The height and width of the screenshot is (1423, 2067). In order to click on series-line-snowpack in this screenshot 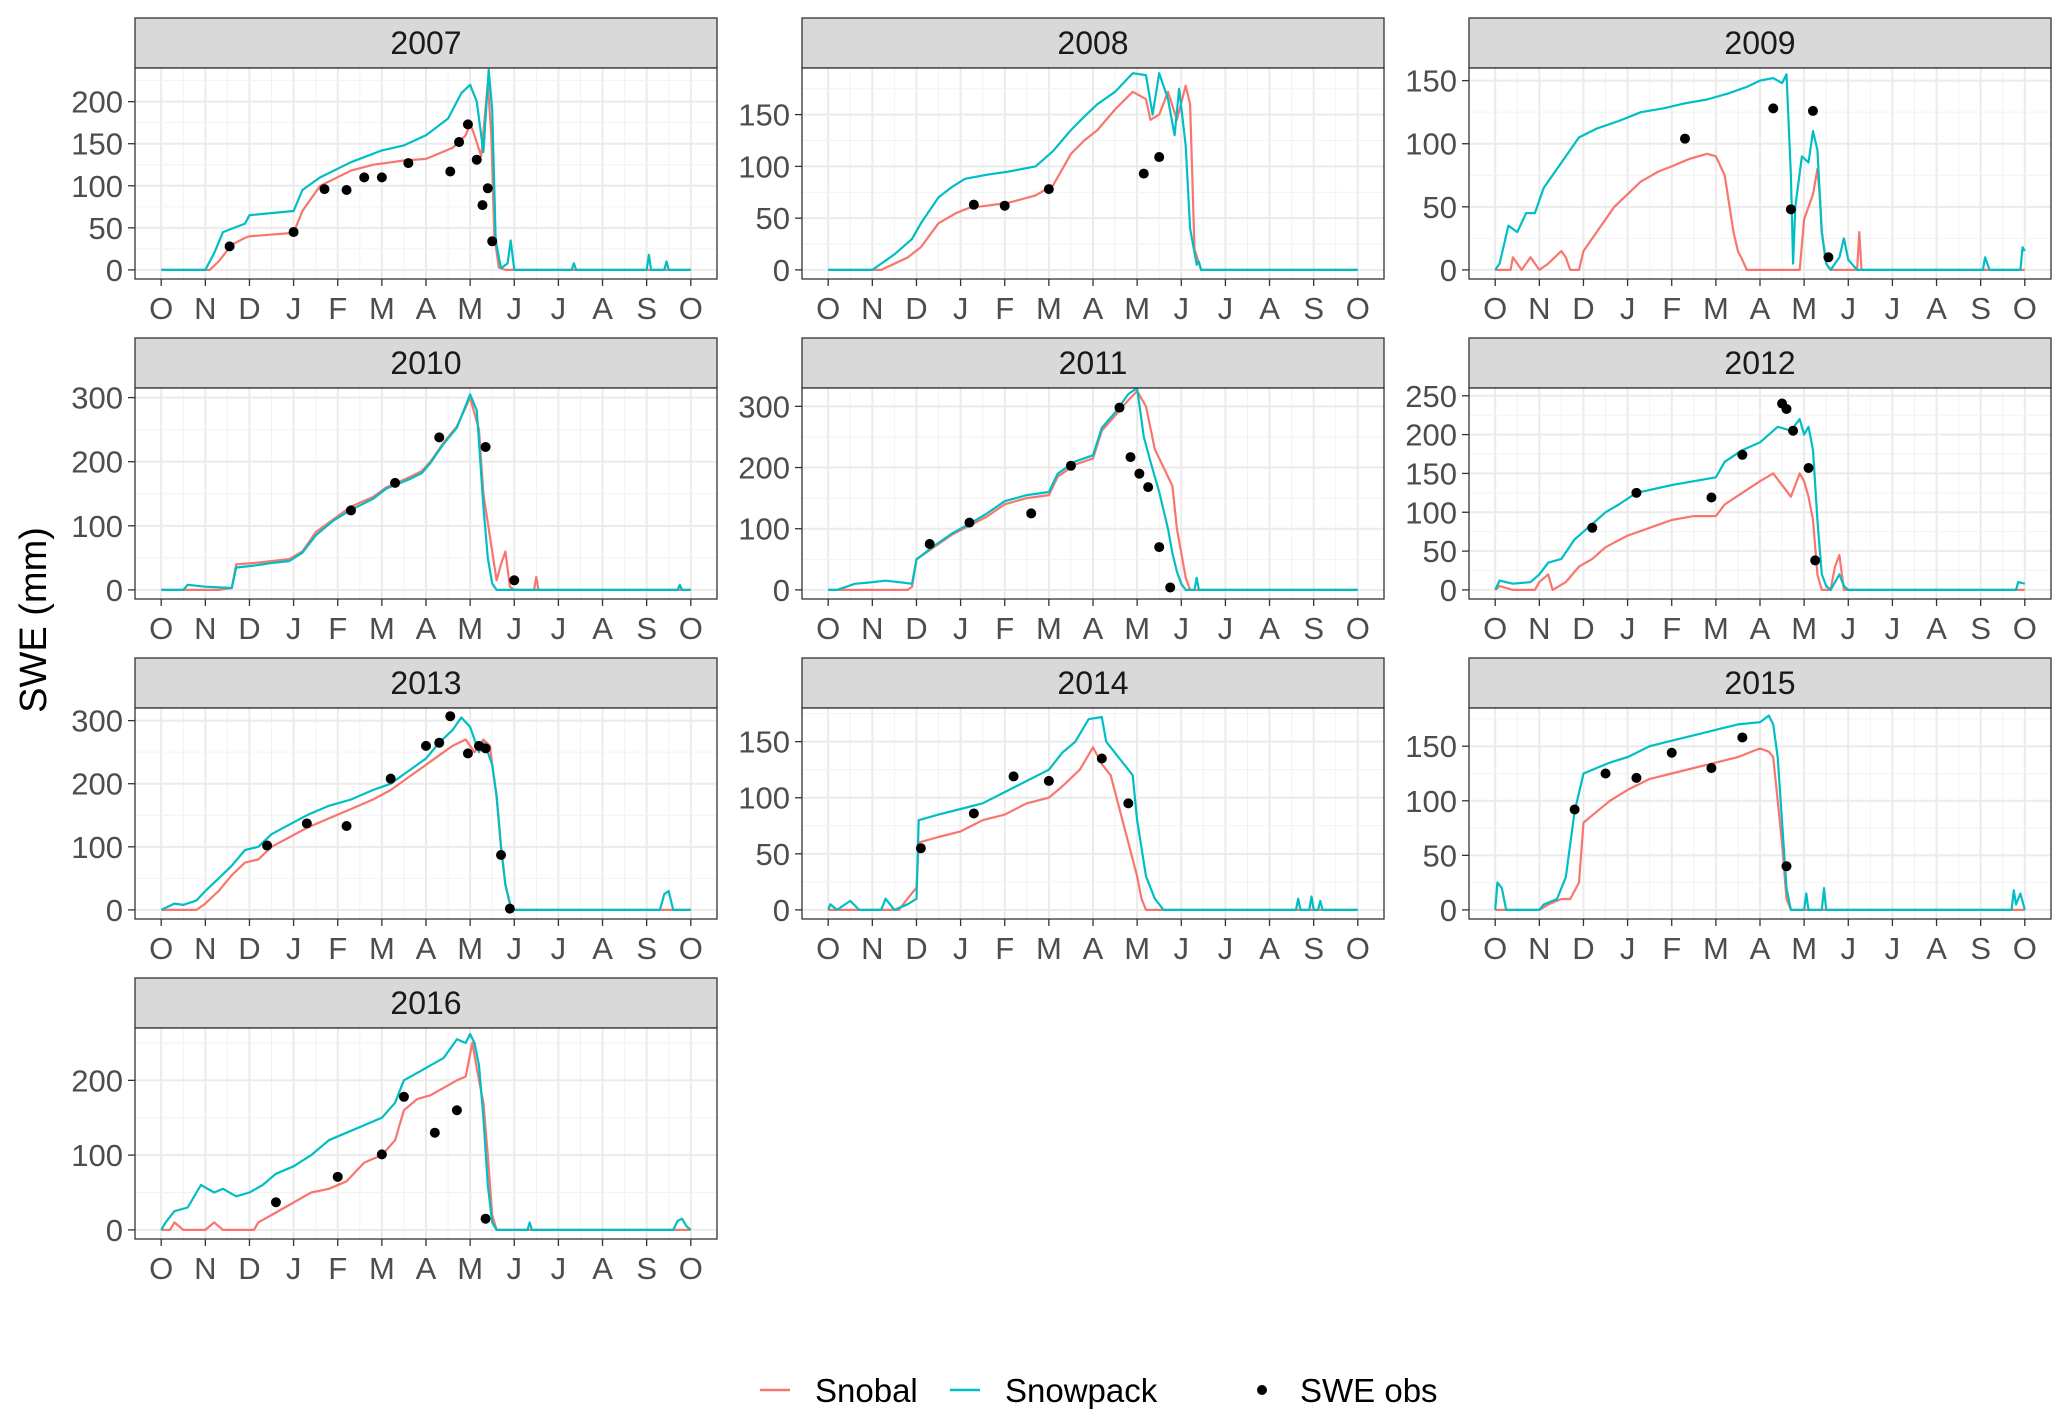, I will do `click(426, 492)`.